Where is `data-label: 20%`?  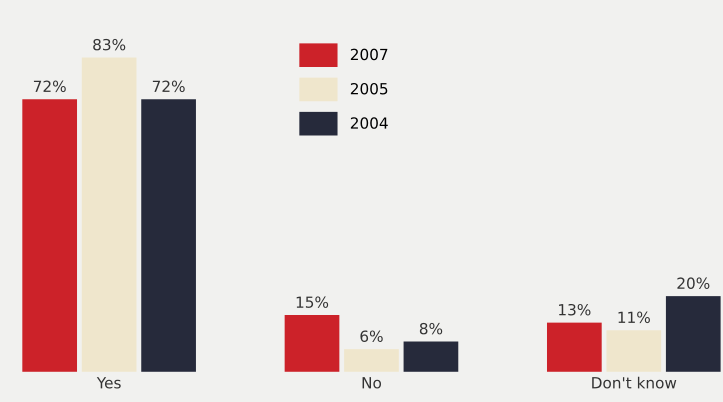 data-label: 20% is located at coordinates (693, 283).